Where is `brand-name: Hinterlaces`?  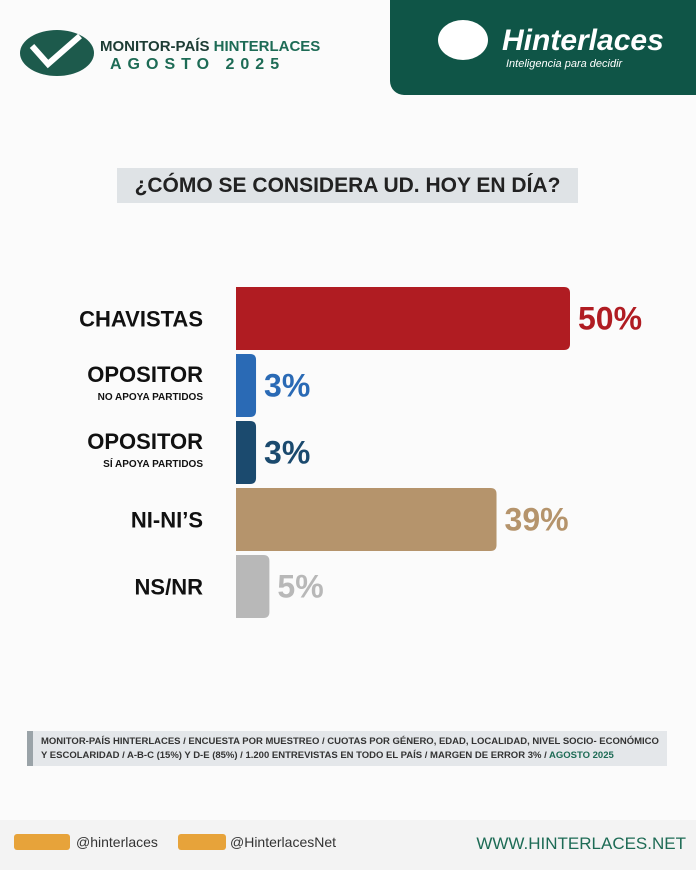 brand-name: Hinterlaces is located at coordinates (583, 40).